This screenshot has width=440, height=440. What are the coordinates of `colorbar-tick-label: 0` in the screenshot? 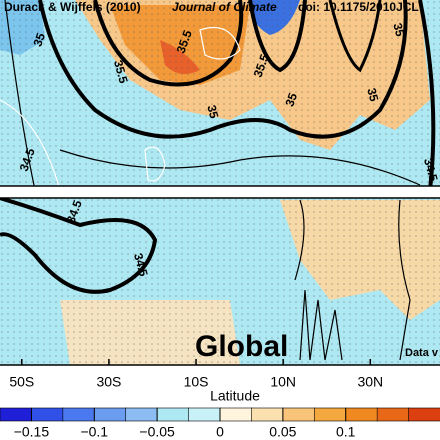 It's located at (220, 432).